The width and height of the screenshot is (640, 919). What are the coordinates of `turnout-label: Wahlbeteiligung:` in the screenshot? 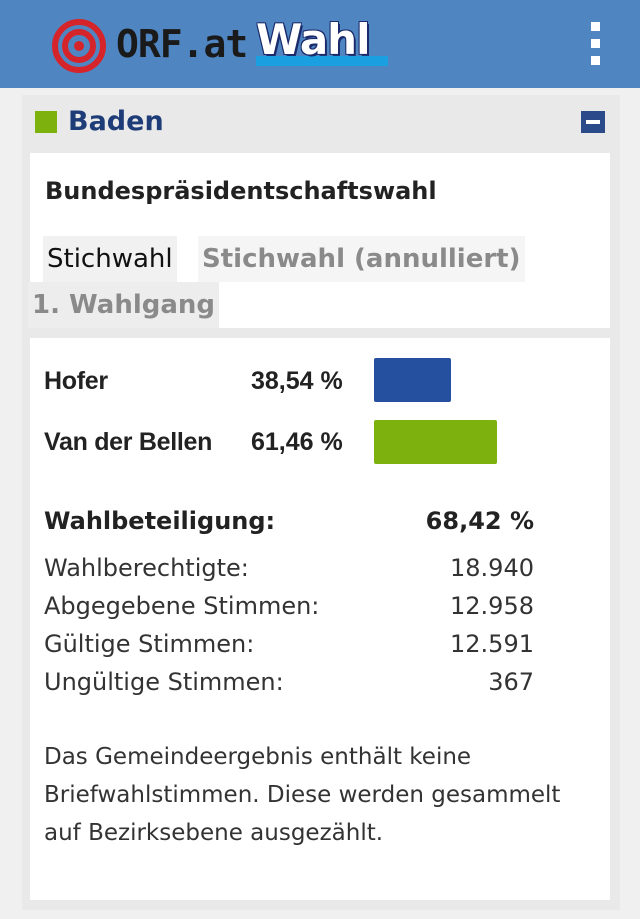 It's located at (160, 521).